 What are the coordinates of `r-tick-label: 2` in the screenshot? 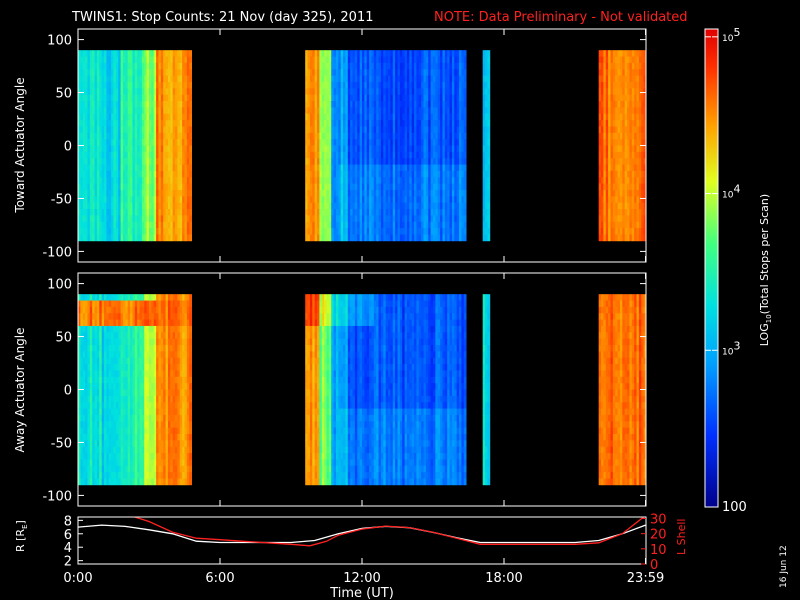 It's located at (68, 562).